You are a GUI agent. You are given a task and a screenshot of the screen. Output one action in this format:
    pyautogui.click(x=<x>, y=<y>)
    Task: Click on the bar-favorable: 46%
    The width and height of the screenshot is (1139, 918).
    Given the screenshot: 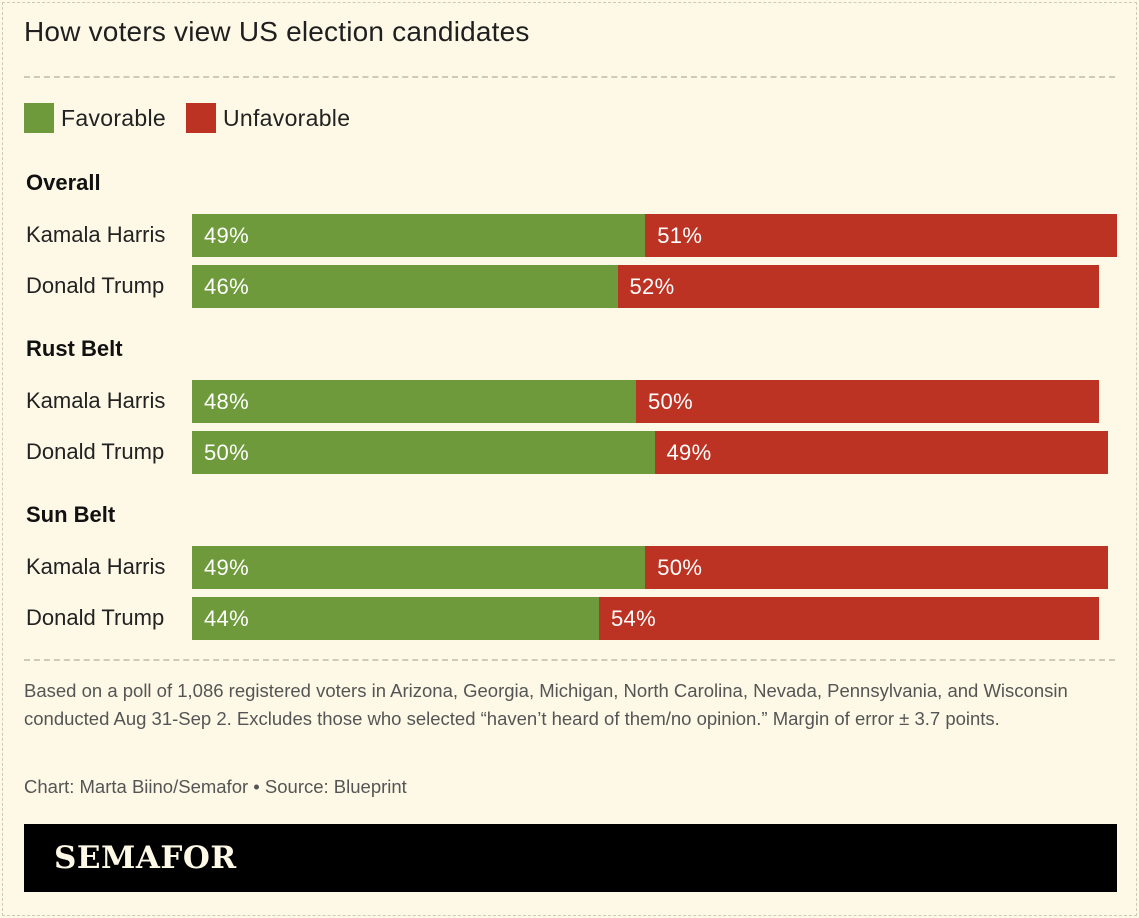 What is the action you would take?
    pyautogui.click(x=405, y=286)
    